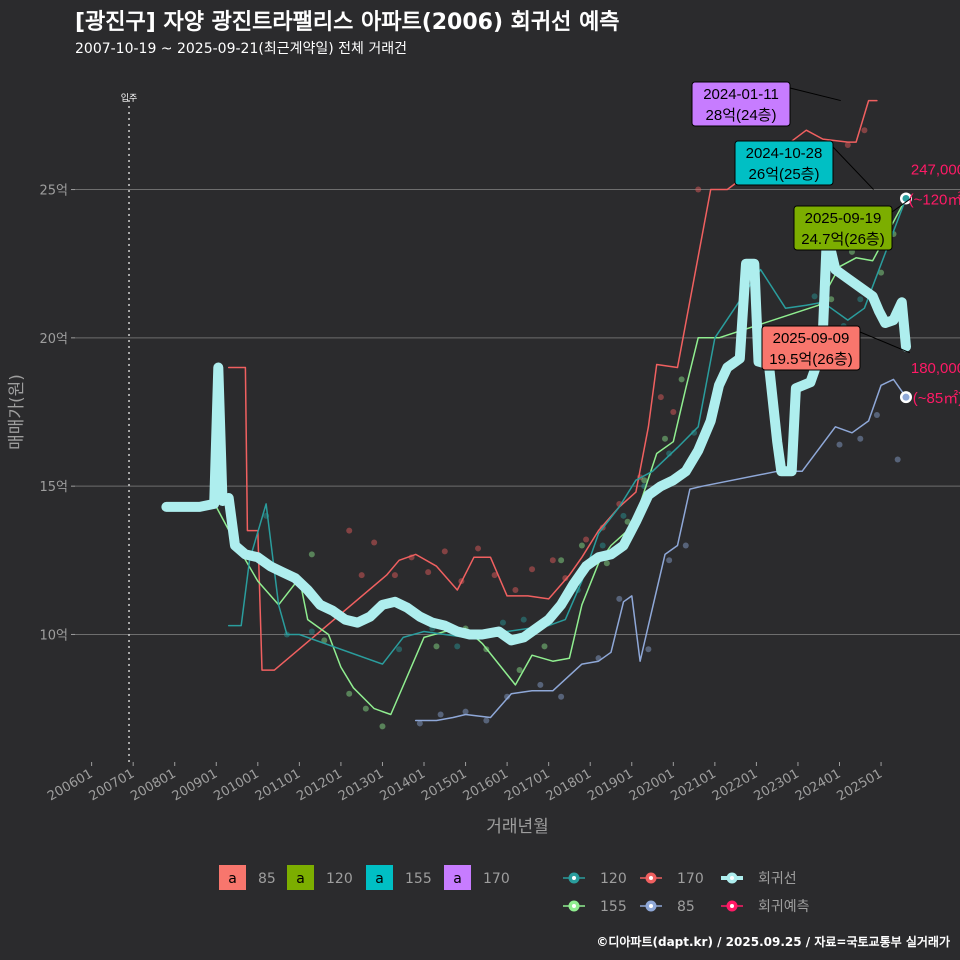  Describe the element at coordinates (457, 879) in the screenshot. I see `legend-label-glyph-170: a` at that location.